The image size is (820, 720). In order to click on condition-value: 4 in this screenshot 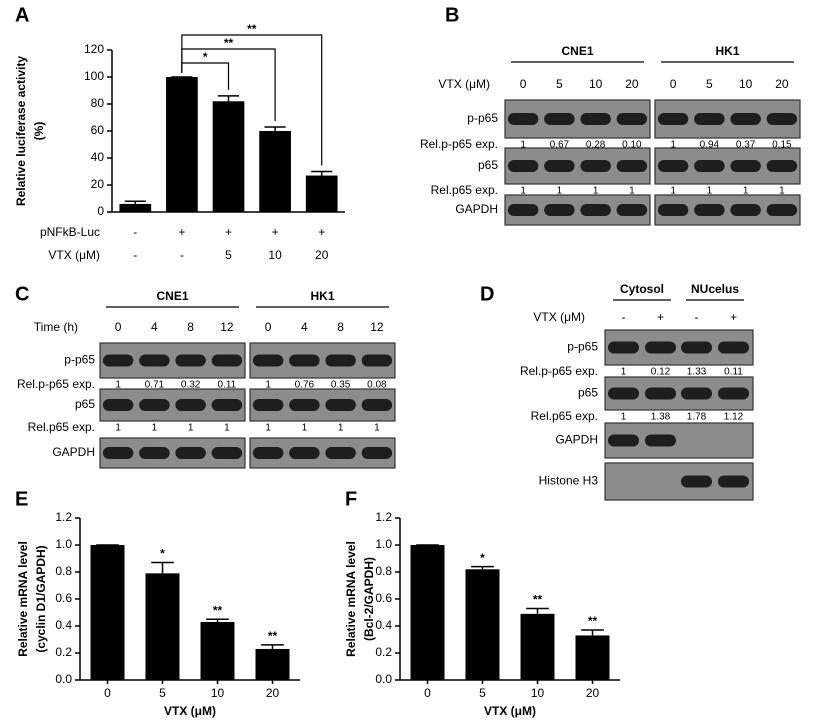, I will do `click(304, 327)`.